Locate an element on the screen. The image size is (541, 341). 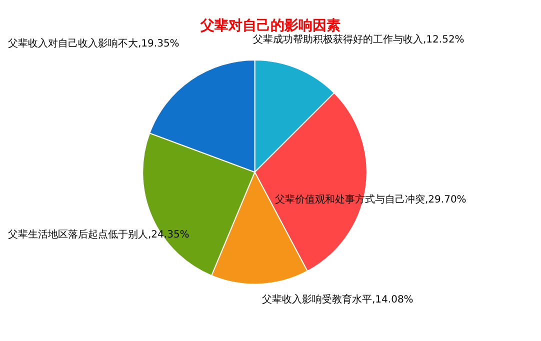
chart-title: 父辈对自己的影响因素 is located at coordinates (270, 26).